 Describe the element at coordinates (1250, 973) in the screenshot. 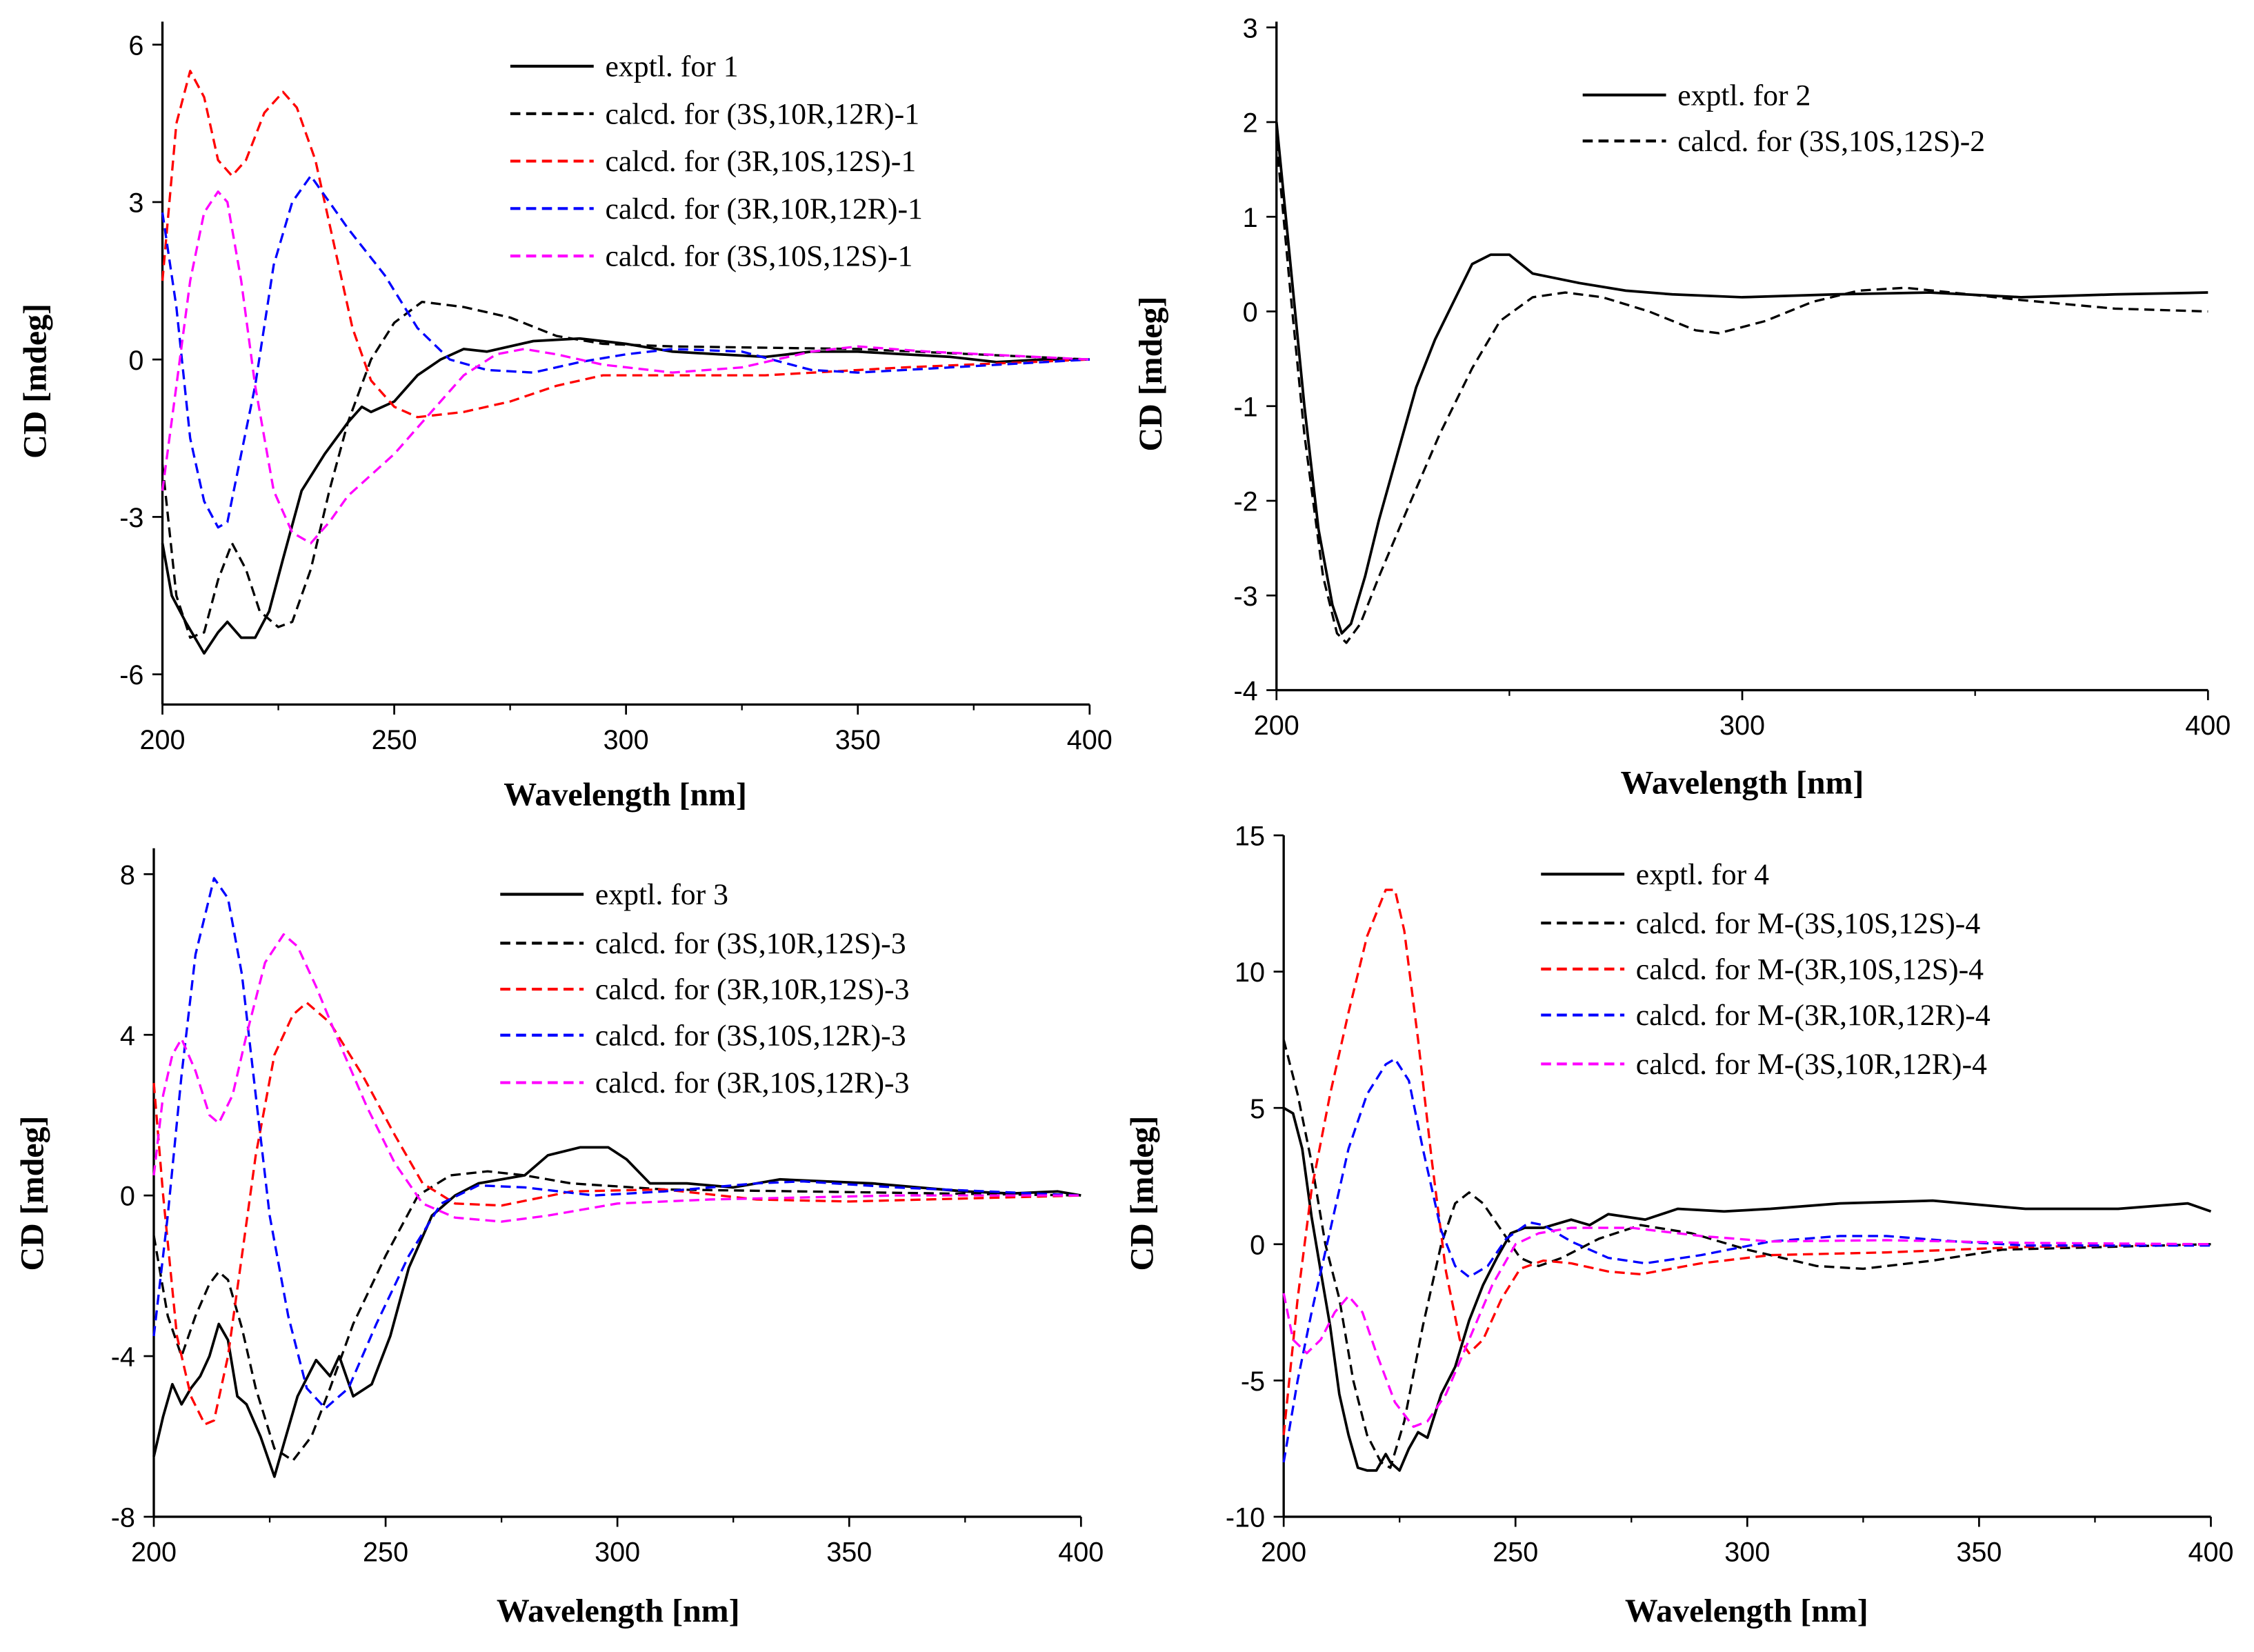

I see `y-tick-label: 10` at that location.